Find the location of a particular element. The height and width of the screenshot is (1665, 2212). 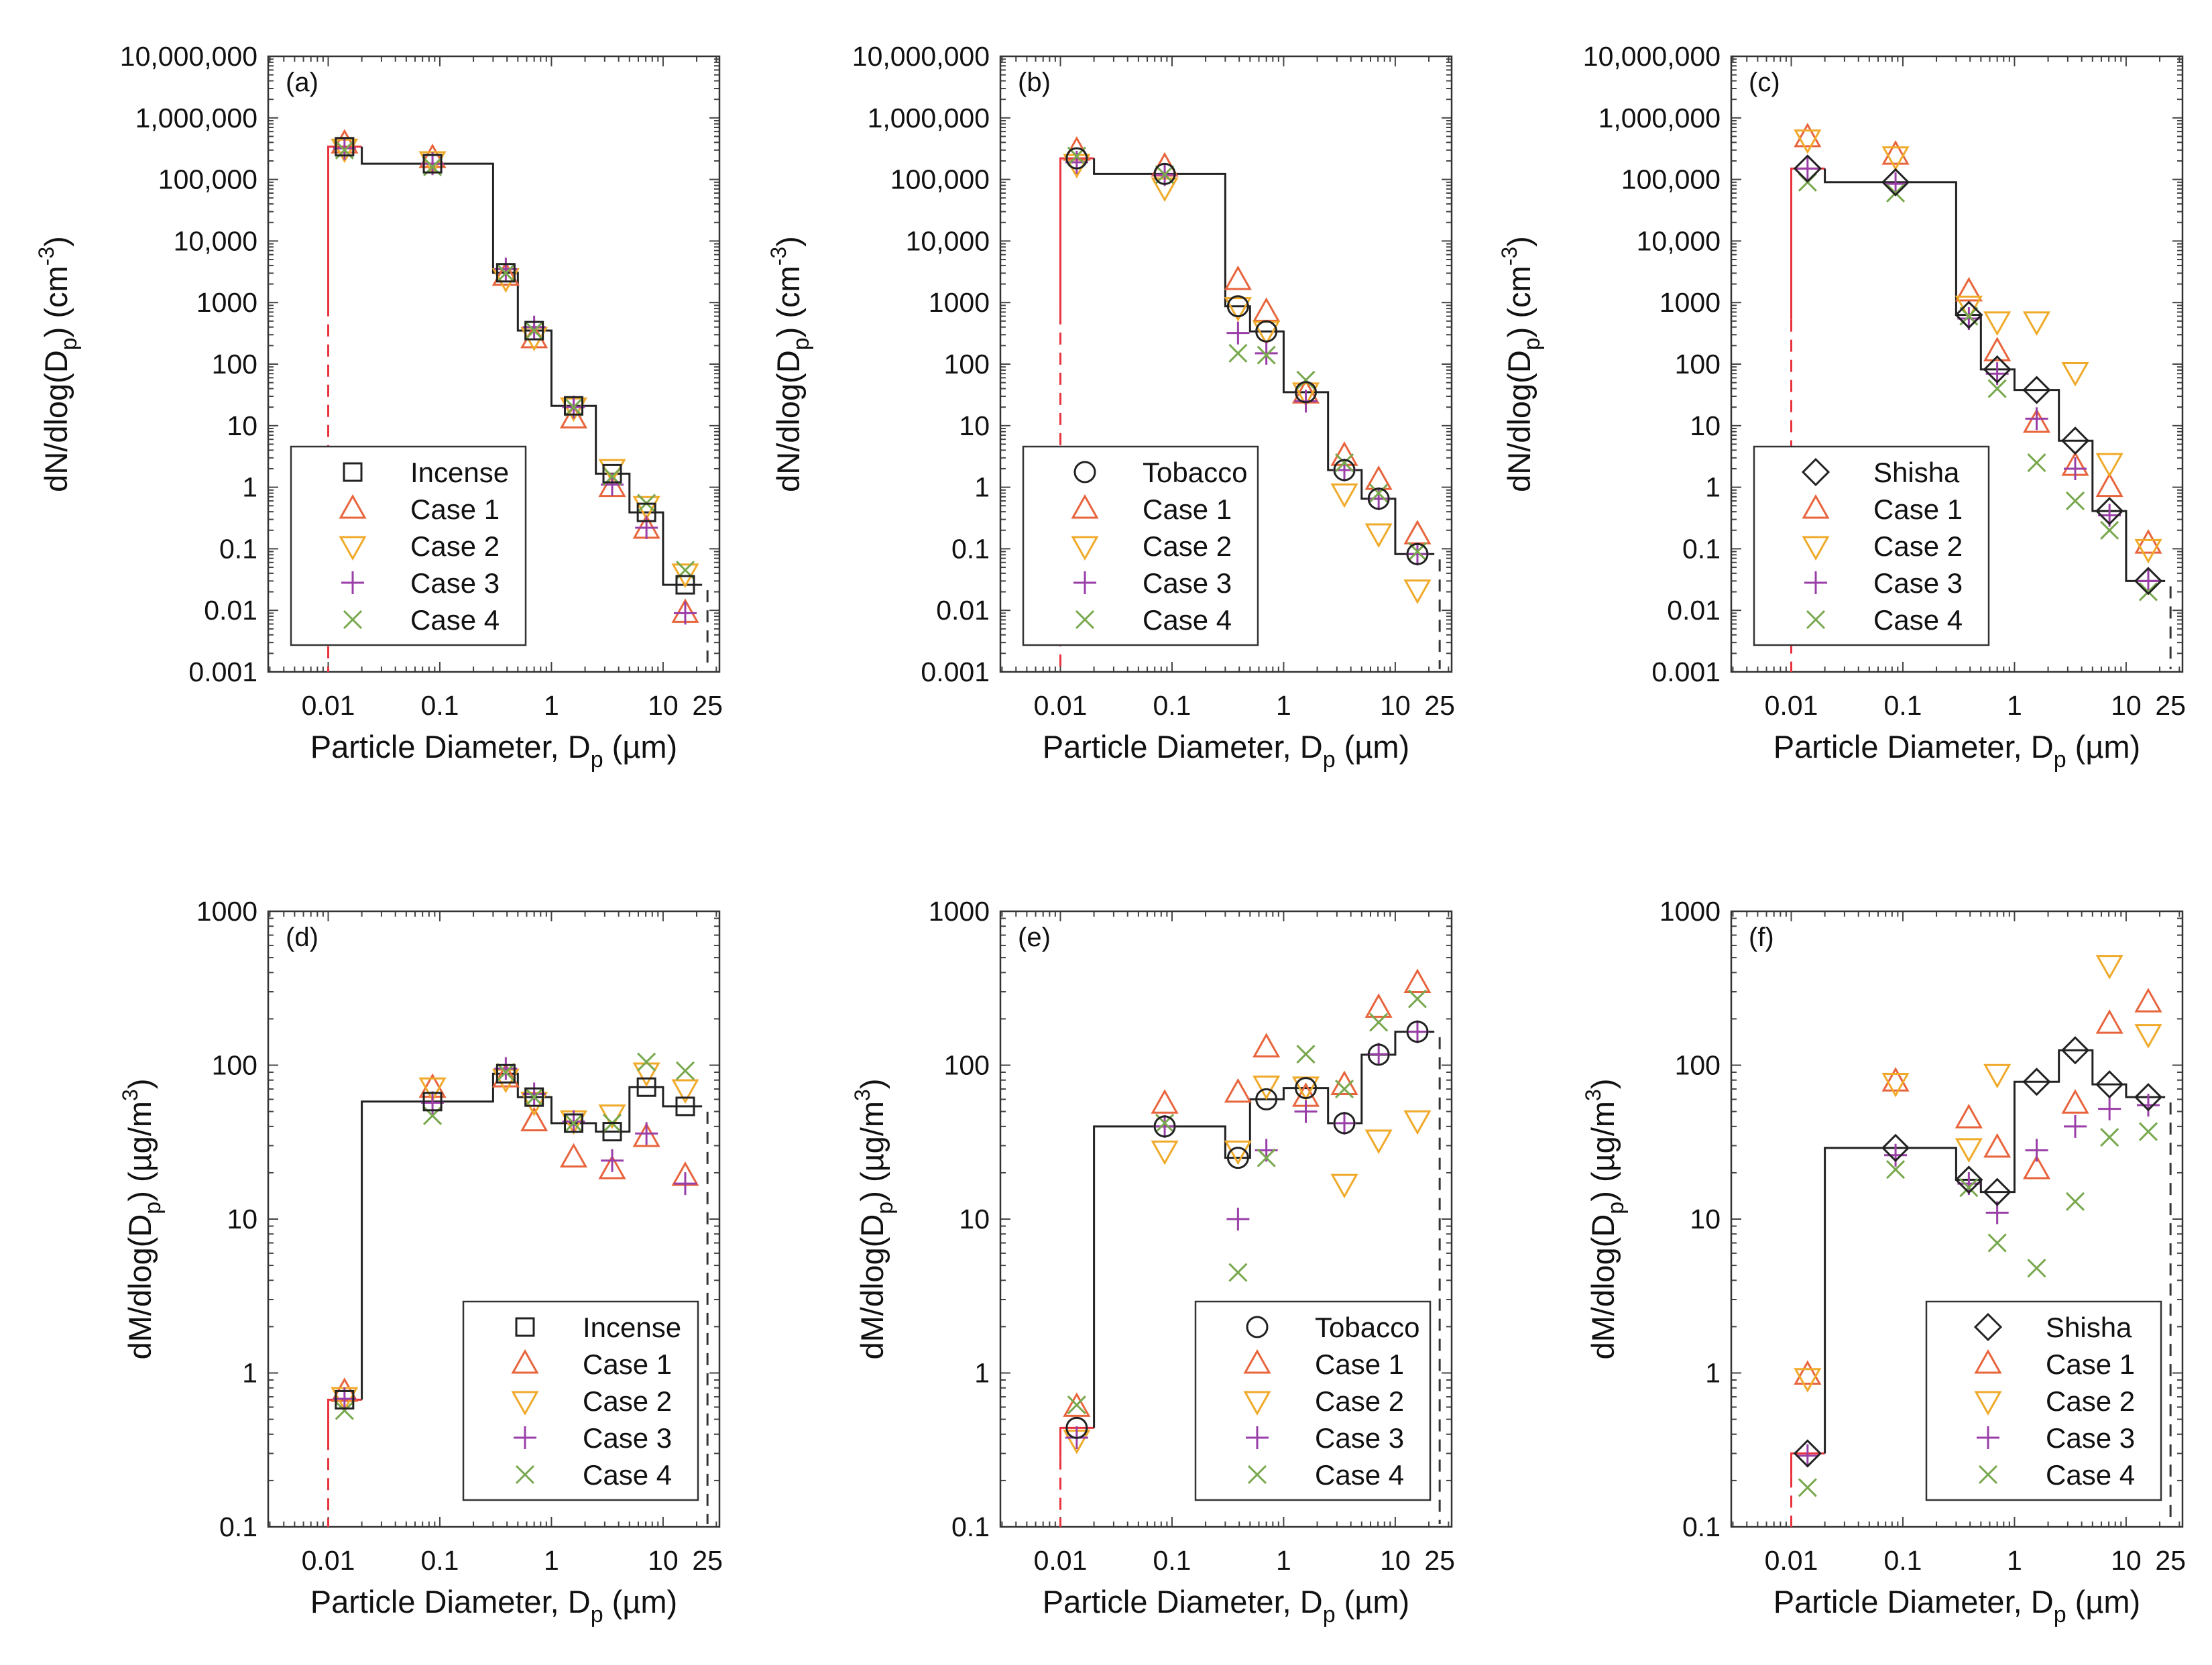

y-tick-label: 1000 is located at coordinates (1691, 911).